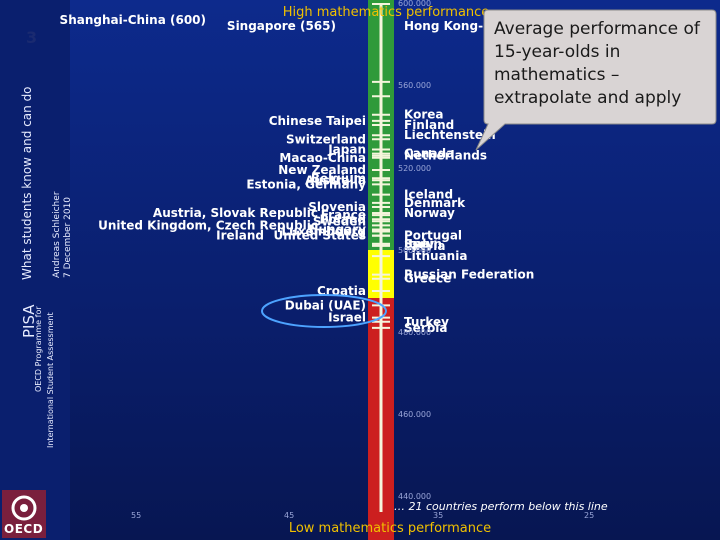 The image size is (720, 540). Describe the element at coordinates (414, 85) in the screenshot. I see `scale-tick-560: 560.000` at that location.